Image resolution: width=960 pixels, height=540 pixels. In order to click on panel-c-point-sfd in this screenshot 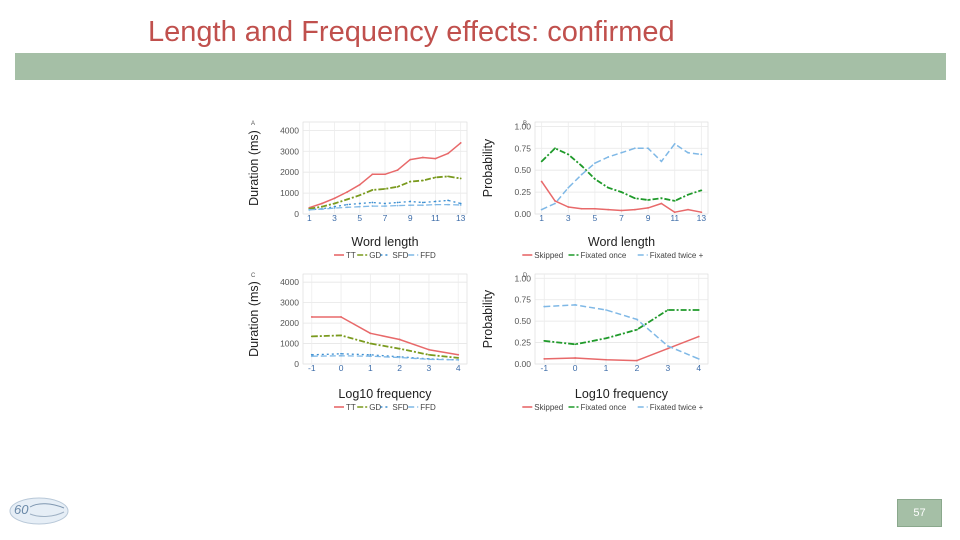, I will do `click(311, 354)`.